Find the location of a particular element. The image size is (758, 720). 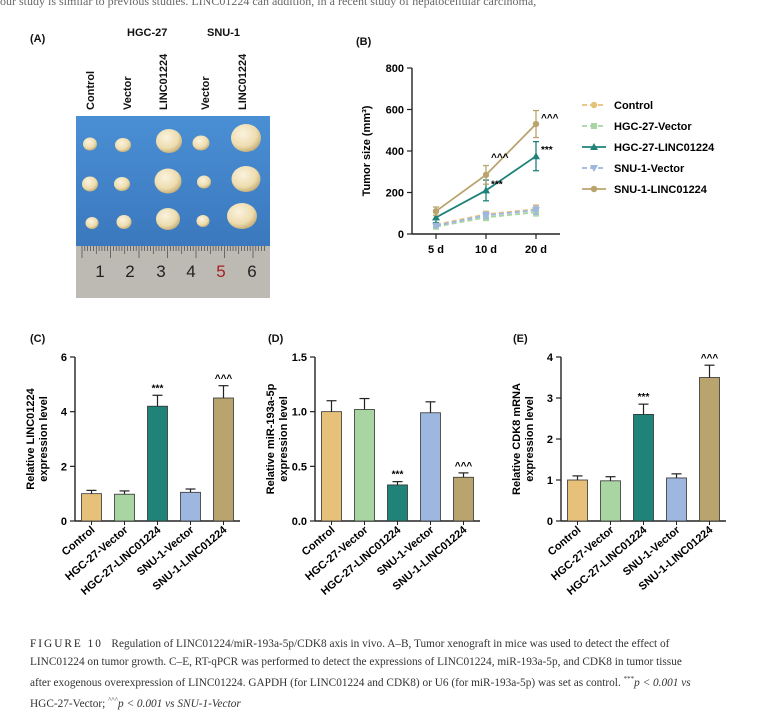

svg-text: 3 is located at coordinates (160, 271).